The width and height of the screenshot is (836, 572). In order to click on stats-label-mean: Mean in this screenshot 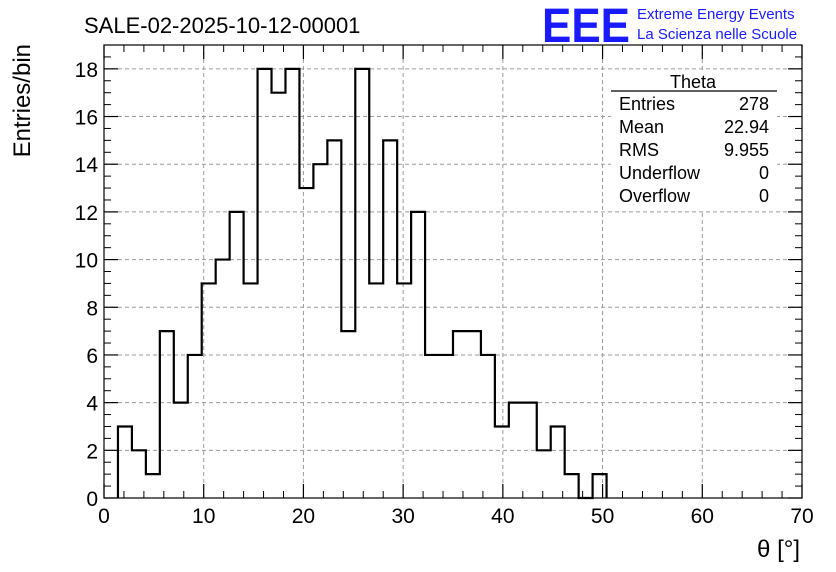, I will do `click(641, 127)`.